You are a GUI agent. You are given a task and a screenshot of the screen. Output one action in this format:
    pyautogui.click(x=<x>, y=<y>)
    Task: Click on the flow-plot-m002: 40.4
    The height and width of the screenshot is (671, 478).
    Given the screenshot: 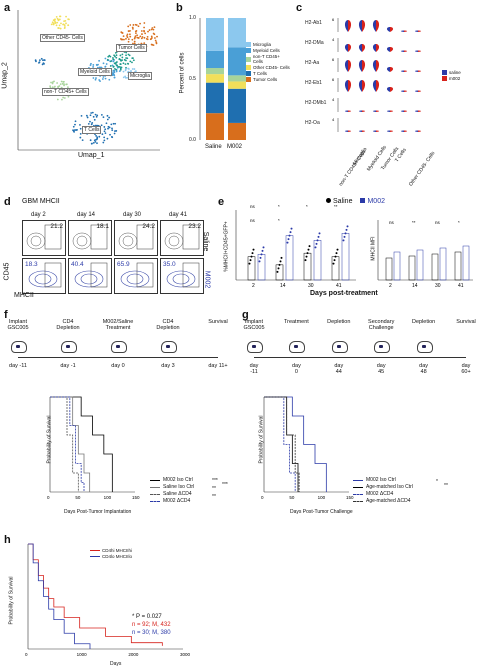 What is the action you would take?
    pyautogui.click(x=90, y=276)
    